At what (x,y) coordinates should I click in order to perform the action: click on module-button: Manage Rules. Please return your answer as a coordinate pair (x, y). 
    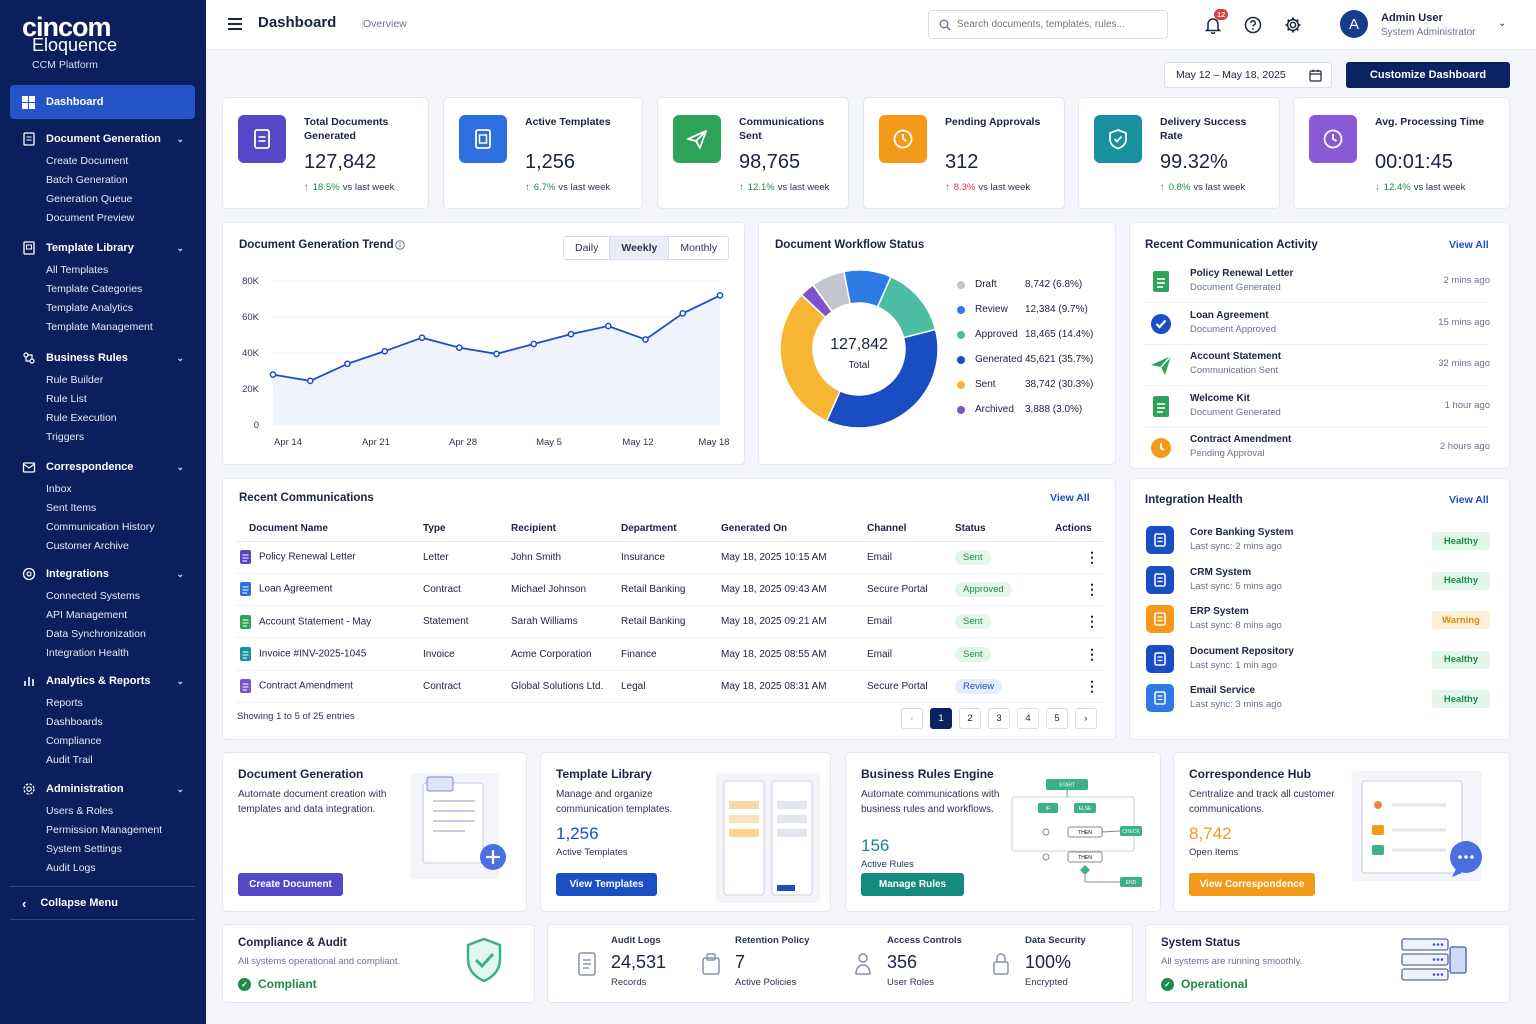
    Looking at the image, I should click on (912, 884).